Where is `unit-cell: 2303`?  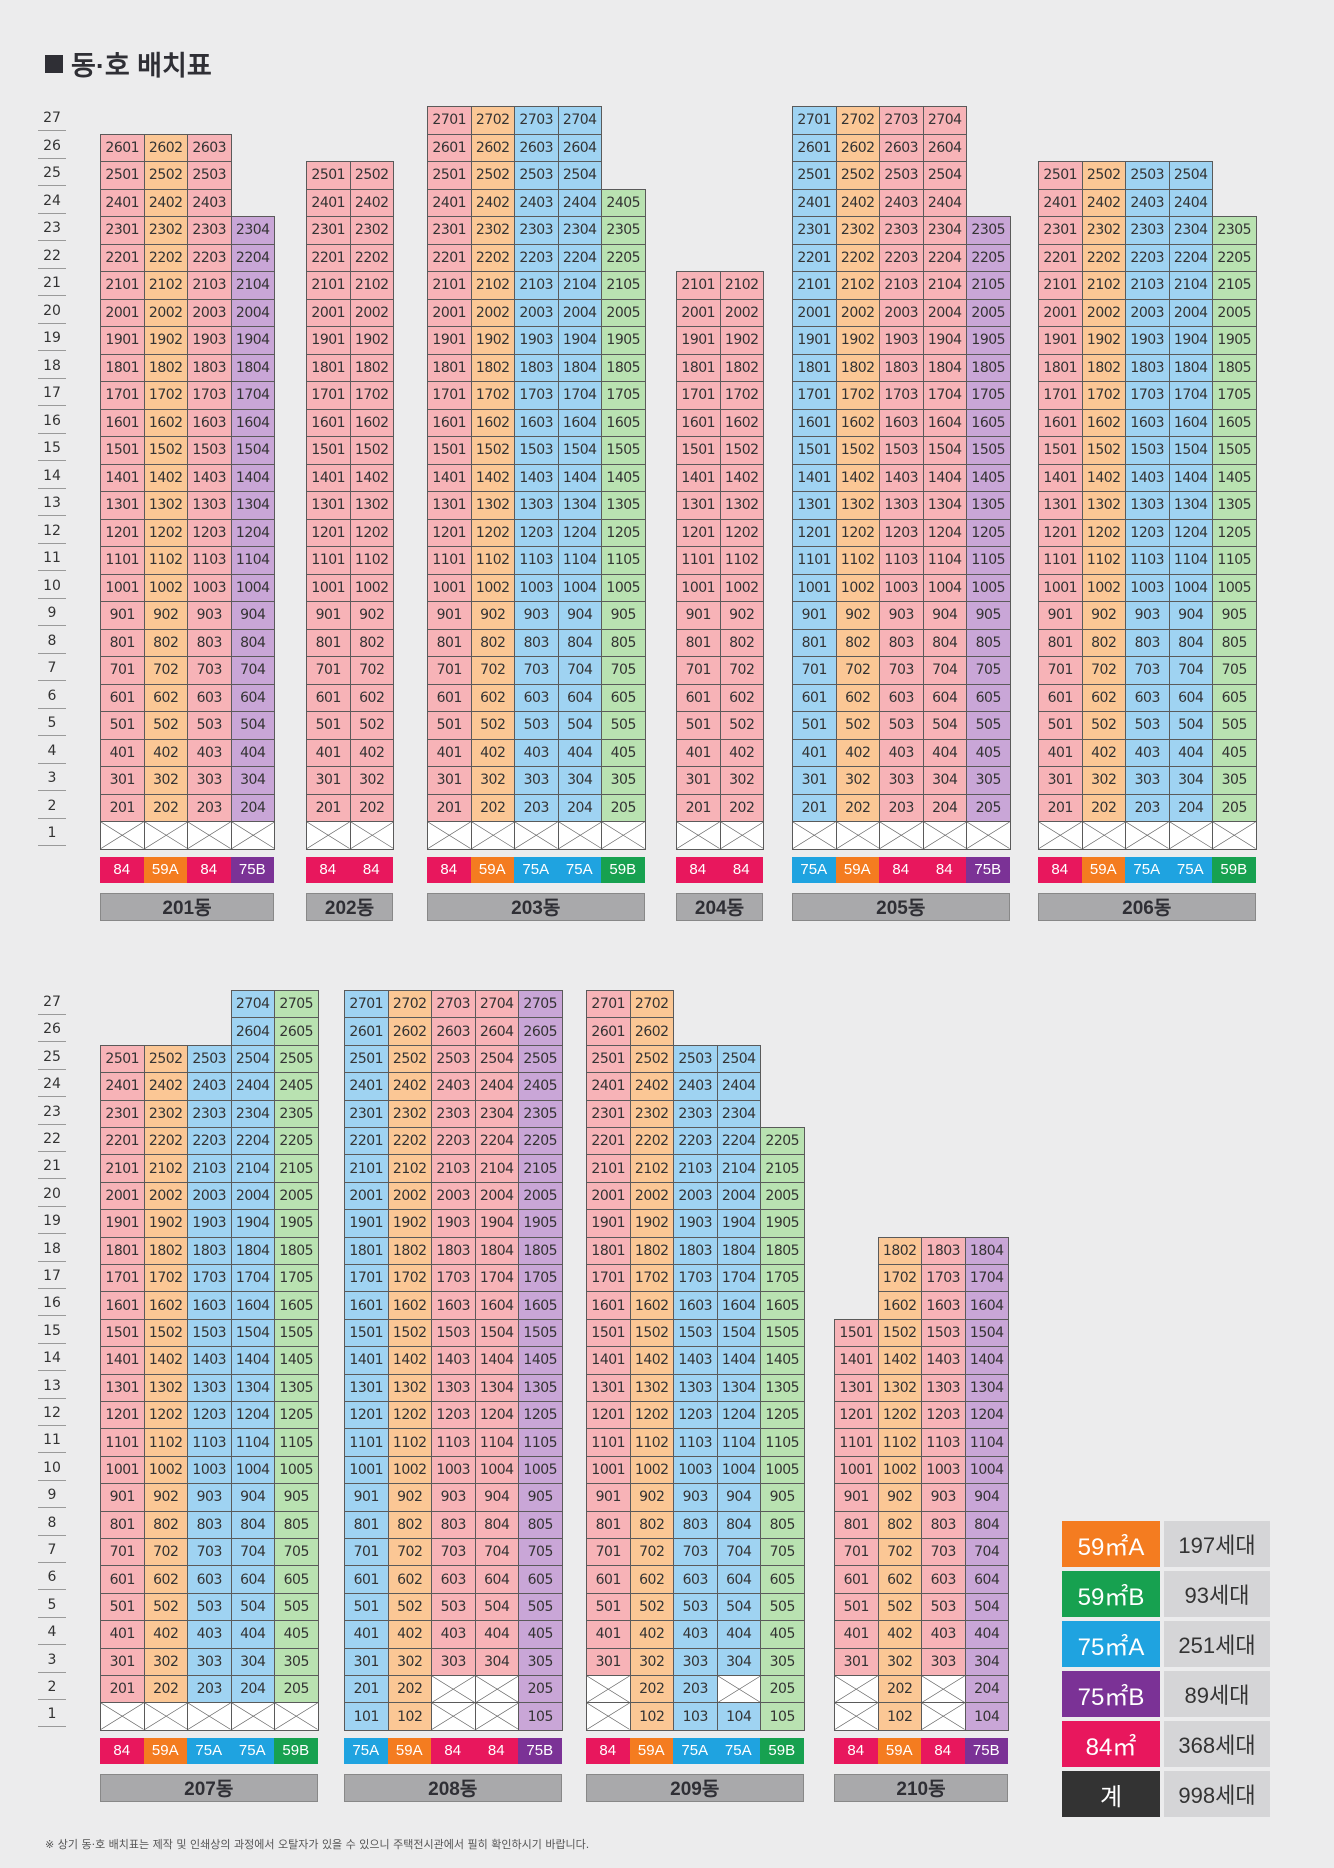
unit-cell: 2303 is located at coordinates (901, 230).